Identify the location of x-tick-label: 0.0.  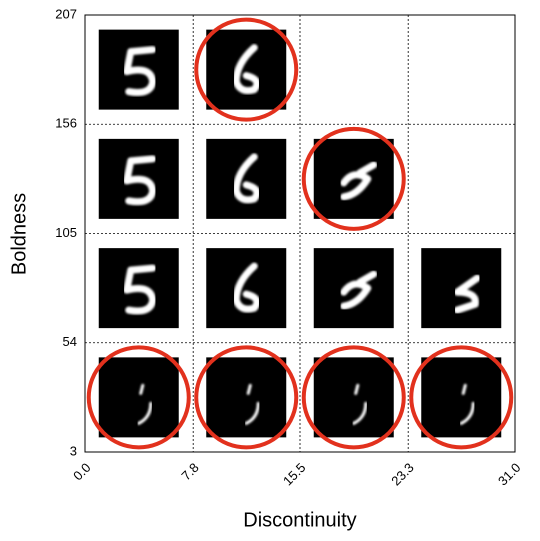
(81, 471).